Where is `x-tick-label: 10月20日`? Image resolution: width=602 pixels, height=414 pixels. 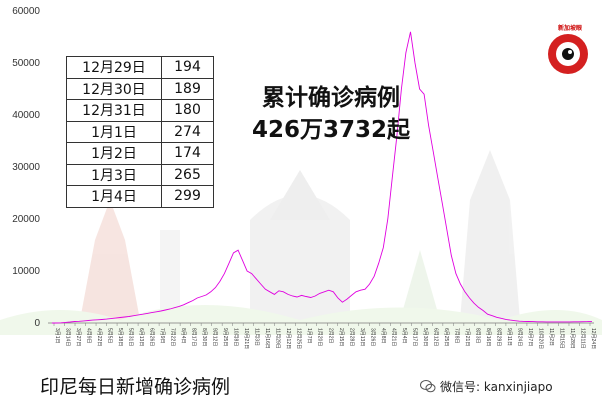 x-tick-label: 10月20日 is located at coordinates (540, 338).